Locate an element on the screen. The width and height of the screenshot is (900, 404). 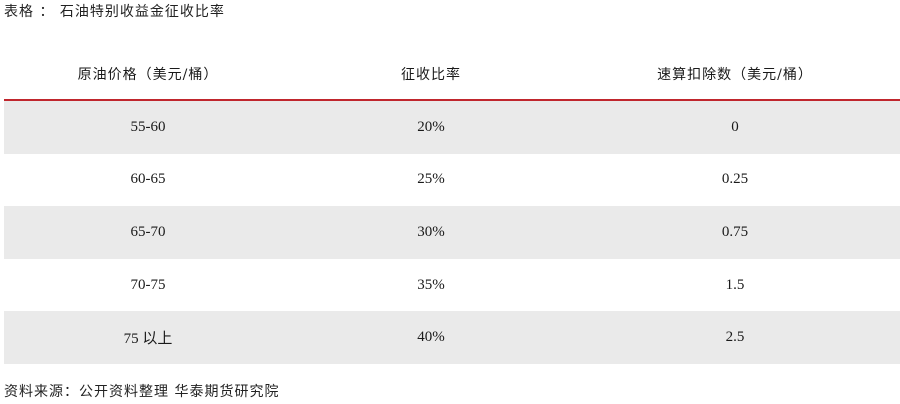
table-row: 75 以上 40% 2.5 is located at coordinates (452, 337).